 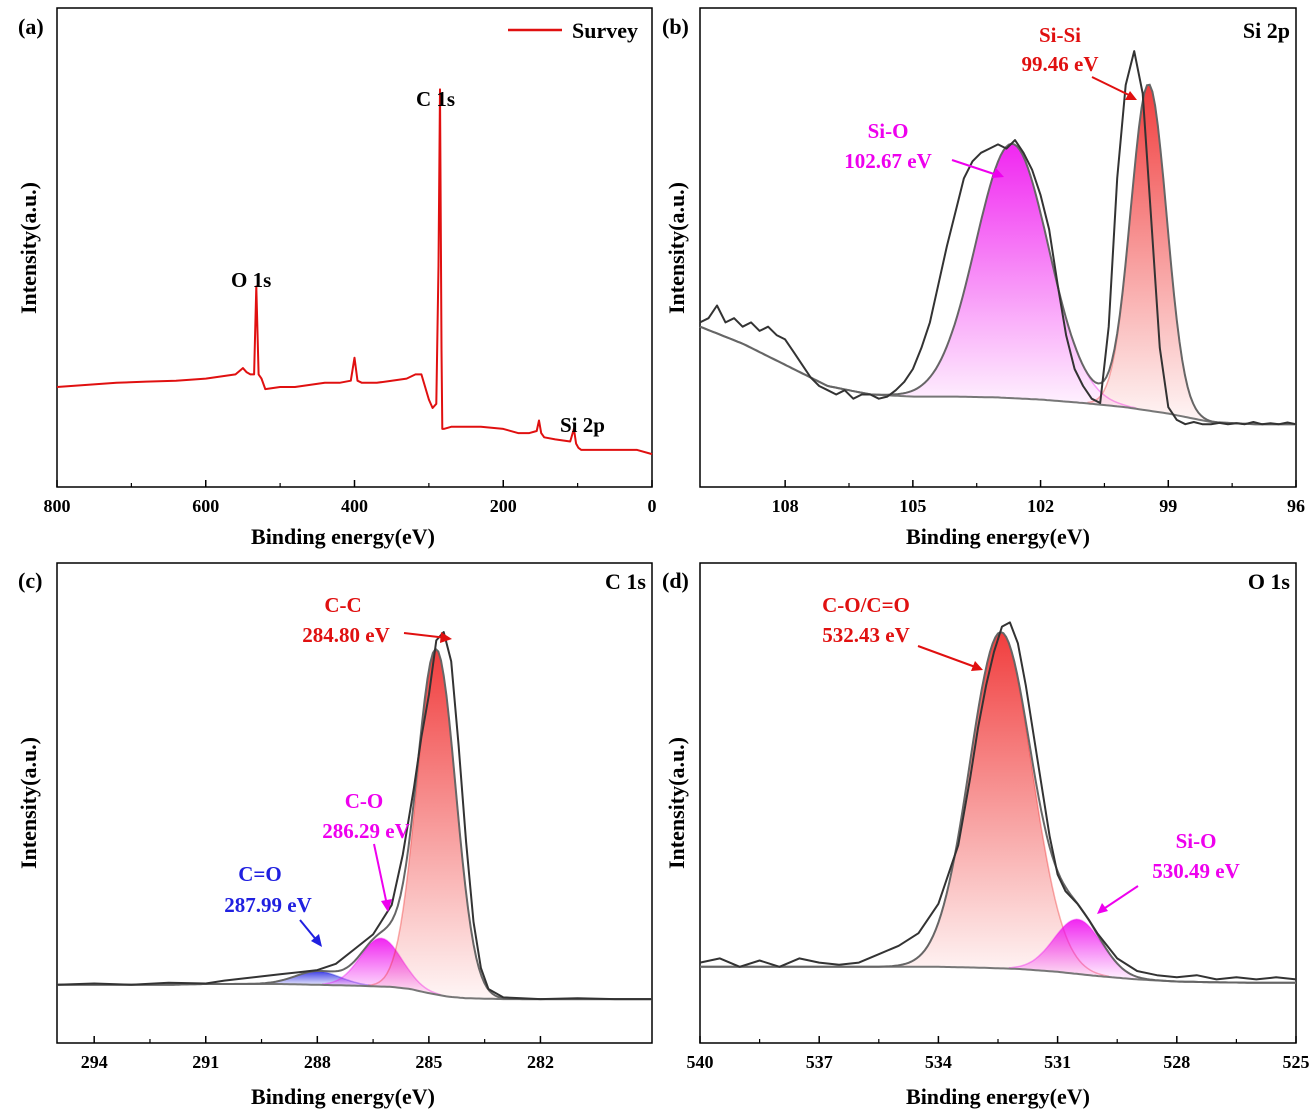 I want to click on panel-d-corner-label: O 1s, so click(x=1269, y=581).